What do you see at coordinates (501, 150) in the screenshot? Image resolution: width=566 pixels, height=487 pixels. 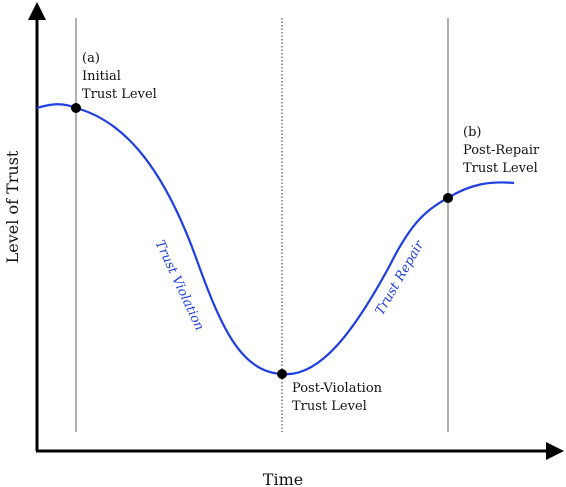 I see `post-repair-label-line1: Post-Repair` at bounding box center [501, 150].